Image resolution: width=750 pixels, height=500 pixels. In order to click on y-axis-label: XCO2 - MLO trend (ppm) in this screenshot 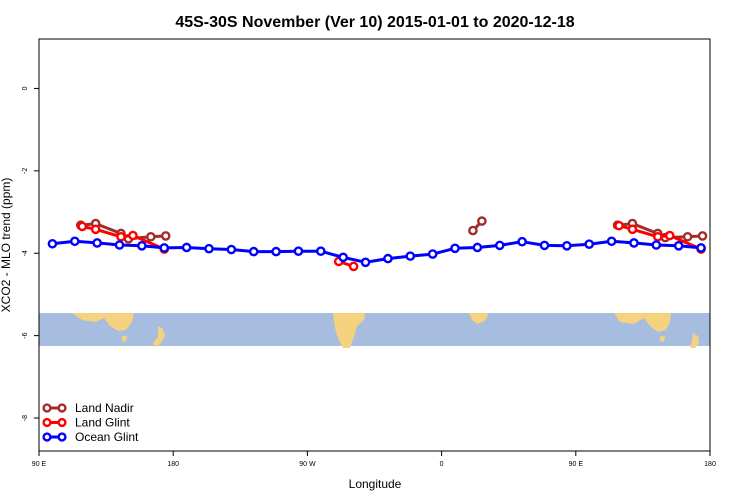, I will do `click(6, 245)`.